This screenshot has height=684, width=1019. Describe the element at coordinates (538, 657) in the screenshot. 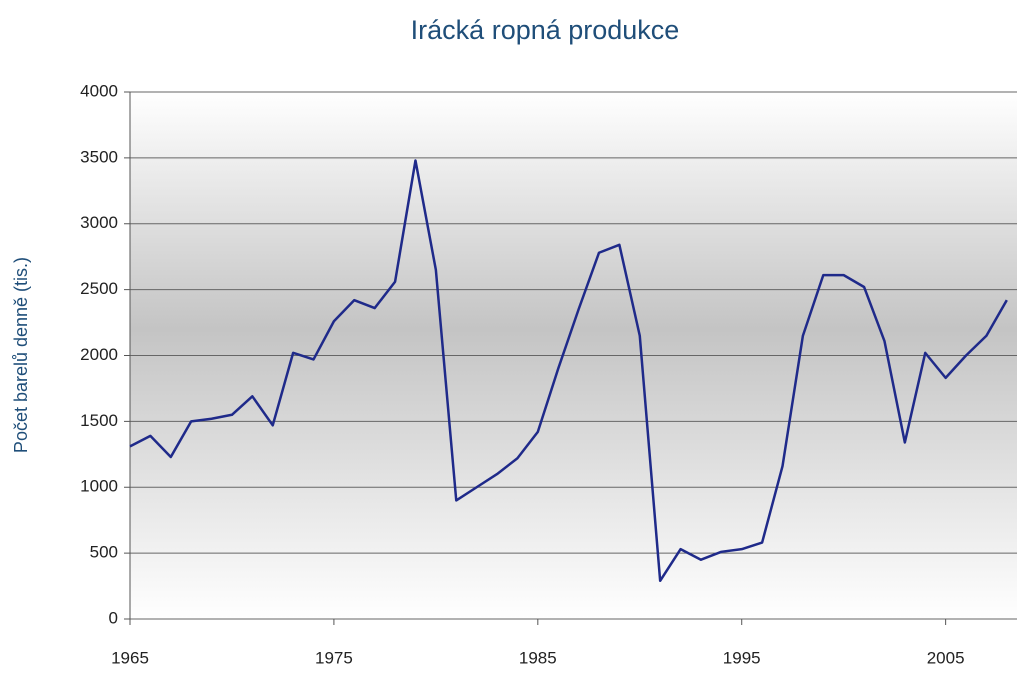

I see `x-tick-label: 1985` at that location.